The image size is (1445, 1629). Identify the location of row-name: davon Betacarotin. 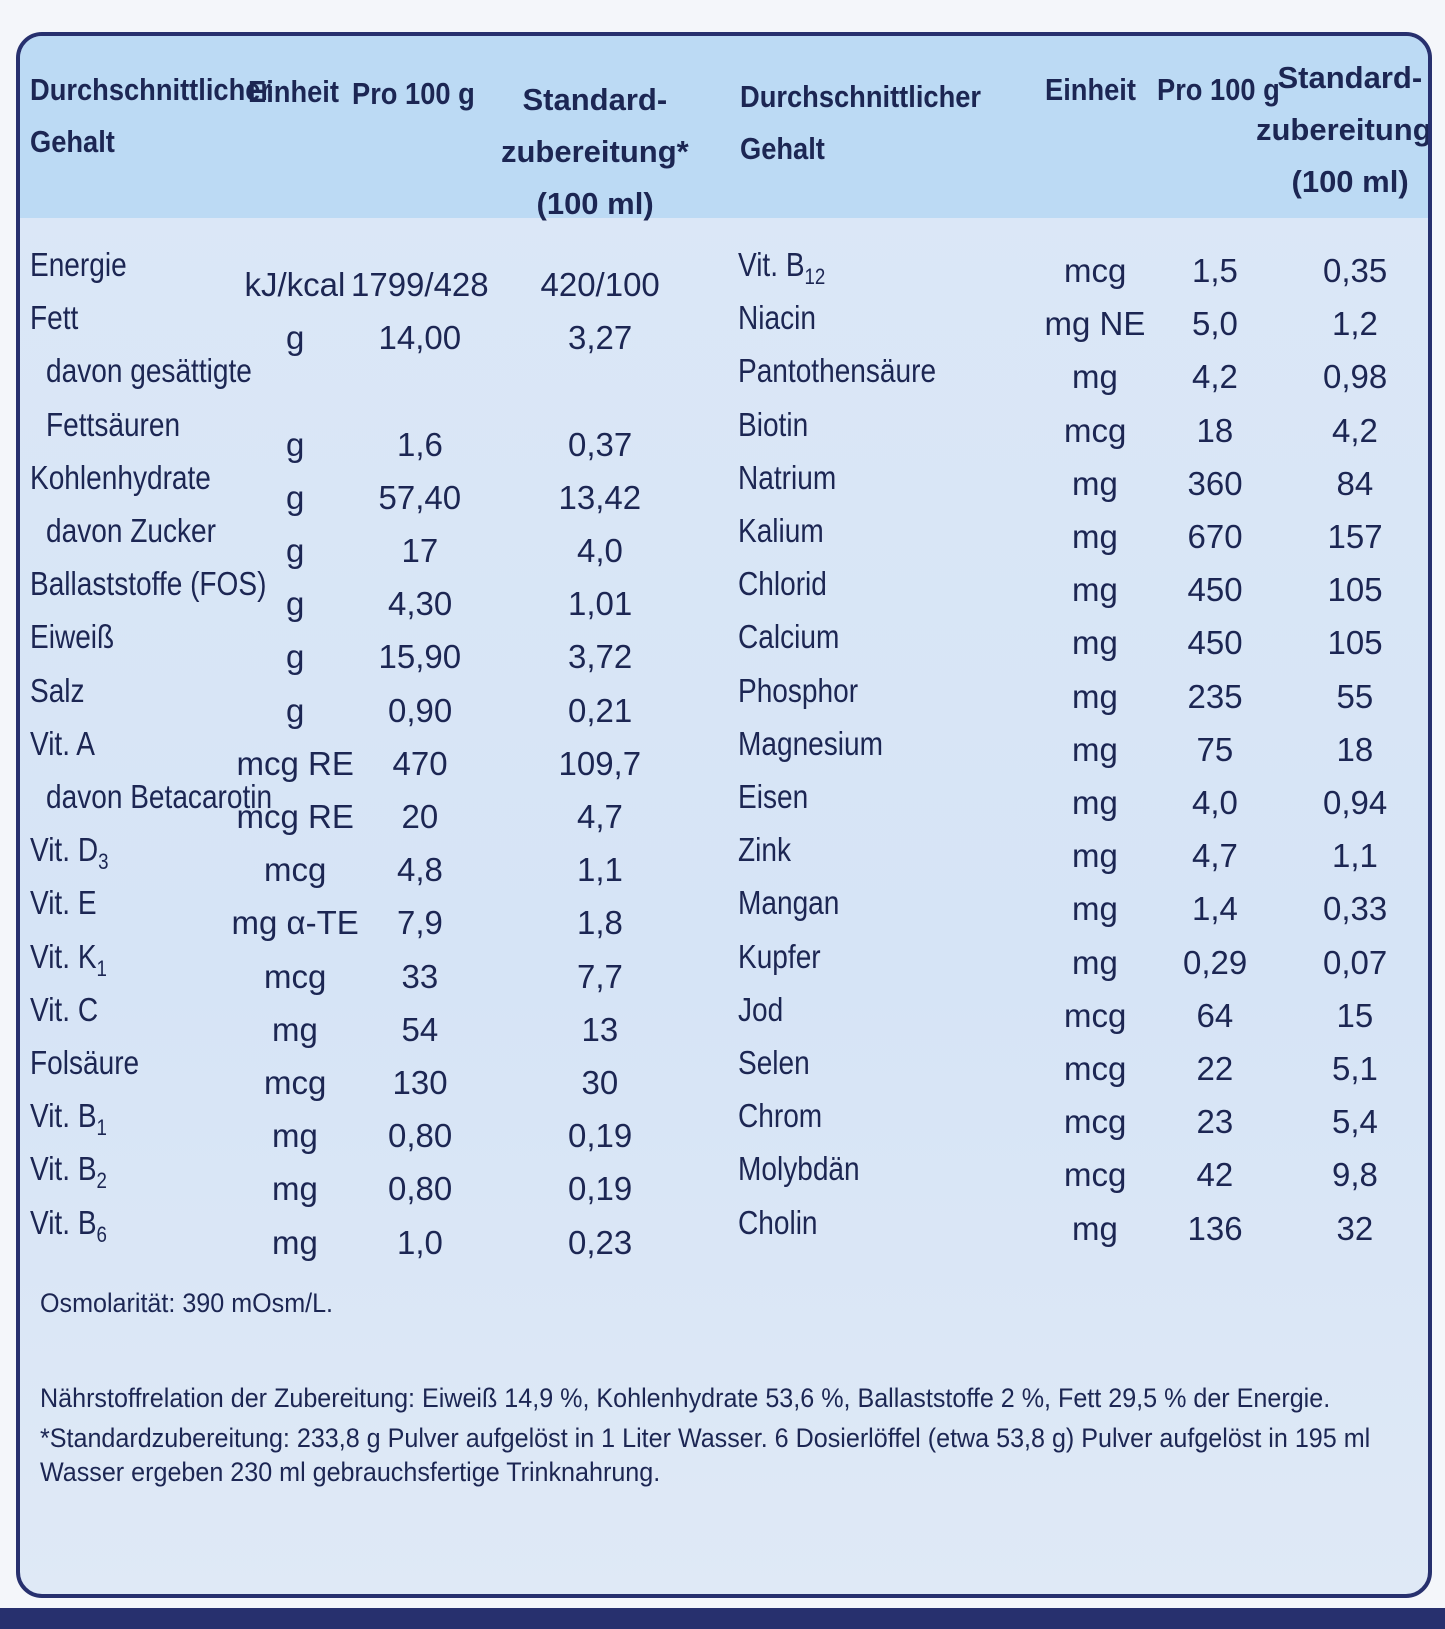
(159, 796).